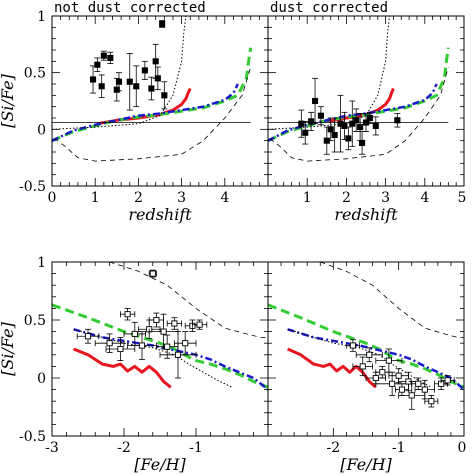 Image resolution: width=474 pixels, height=475 pixels. Describe the element at coordinates (130, 8) in the screenshot. I see `panel-title: not dust corrected` at that location.